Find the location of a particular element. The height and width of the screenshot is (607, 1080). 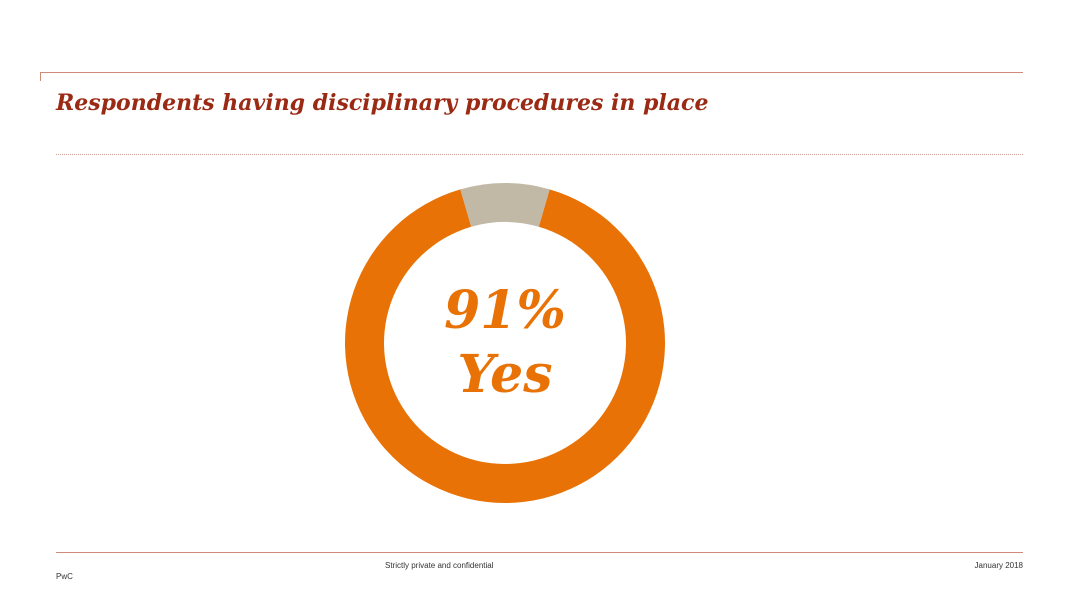

footer-confidential: Strictly private and confidential is located at coordinates (439, 565).